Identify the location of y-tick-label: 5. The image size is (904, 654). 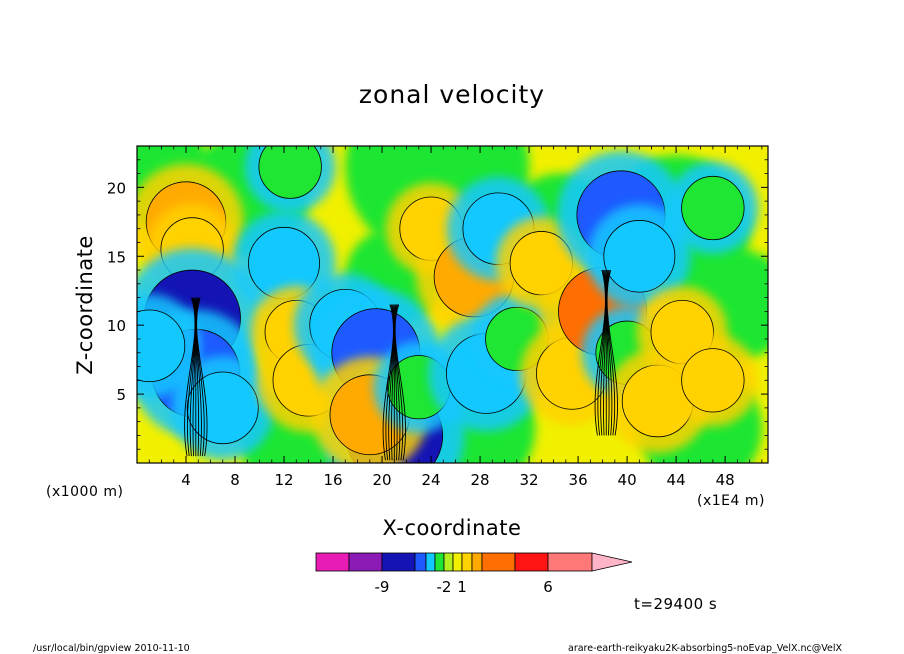
(121, 395).